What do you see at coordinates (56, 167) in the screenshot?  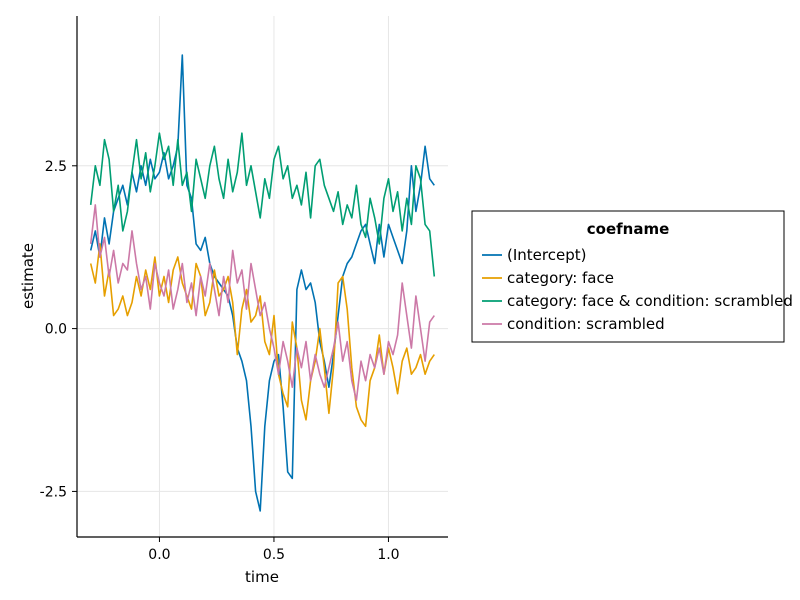 I see `y-tick-label: 2.5` at bounding box center [56, 167].